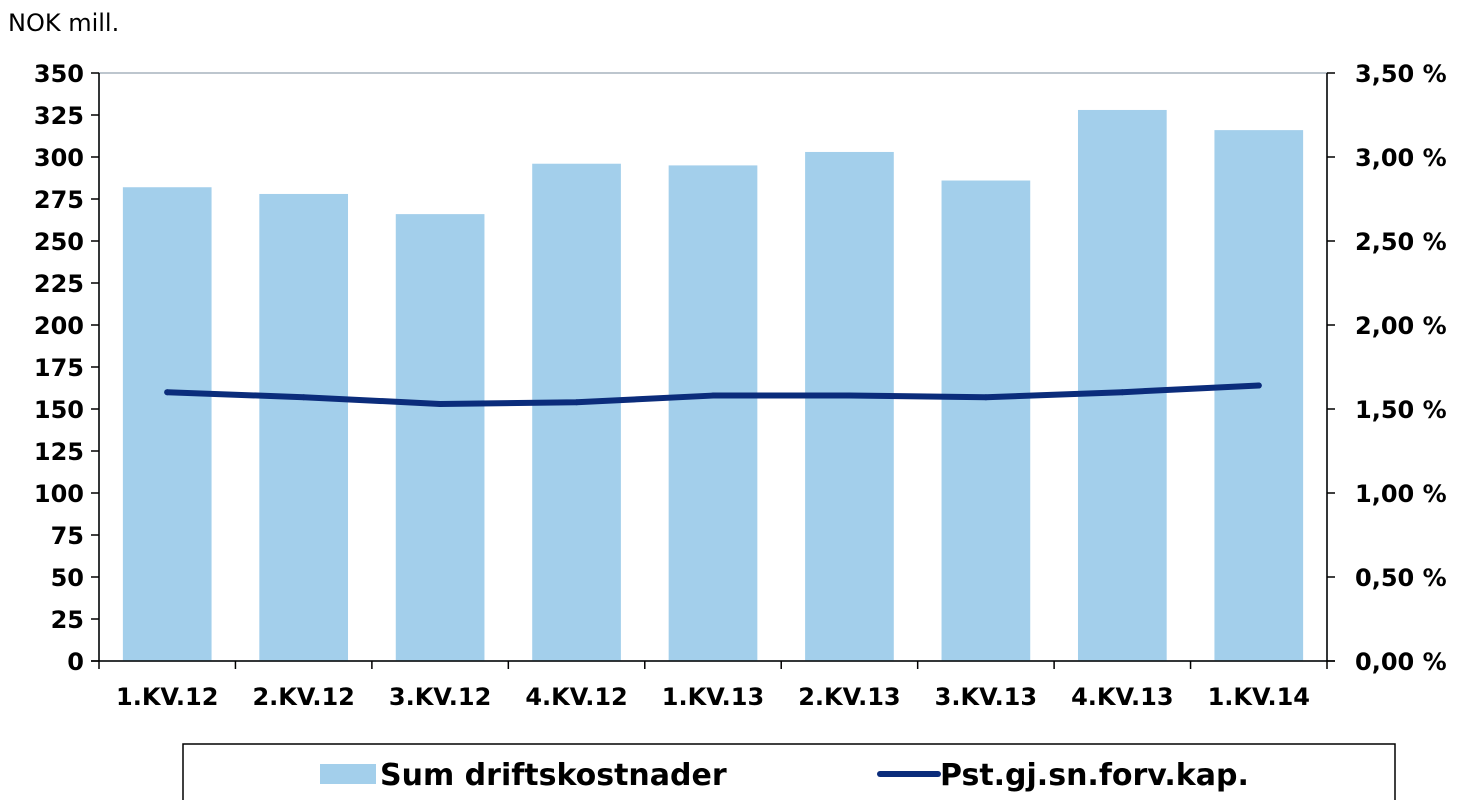 The height and width of the screenshot is (800, 1474). I want to click on left-tick-label: 250, so click(59, 242).